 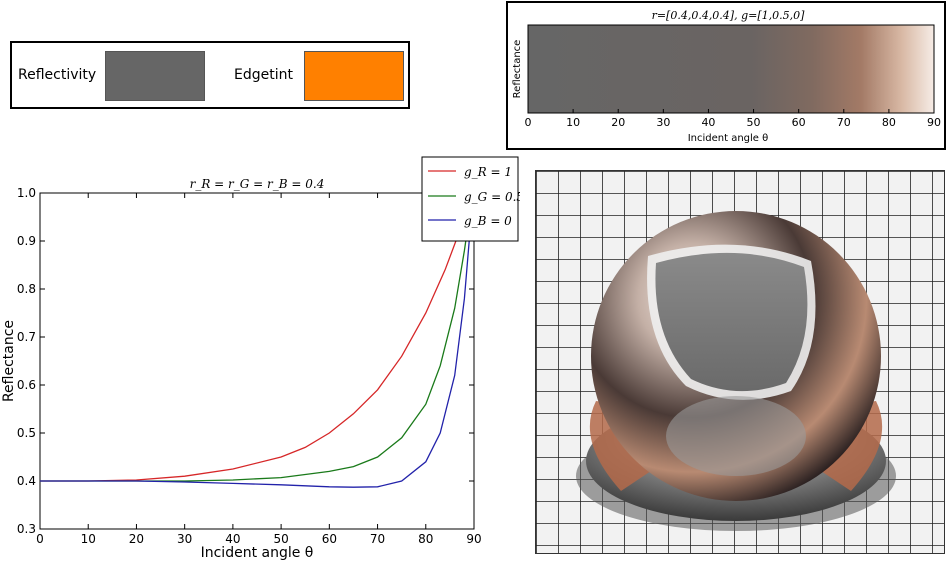 What do you see at coordinates (26, 289) in the screenshot?
I see `y-tick-label: 0.8` at bounding box center [26, 289].